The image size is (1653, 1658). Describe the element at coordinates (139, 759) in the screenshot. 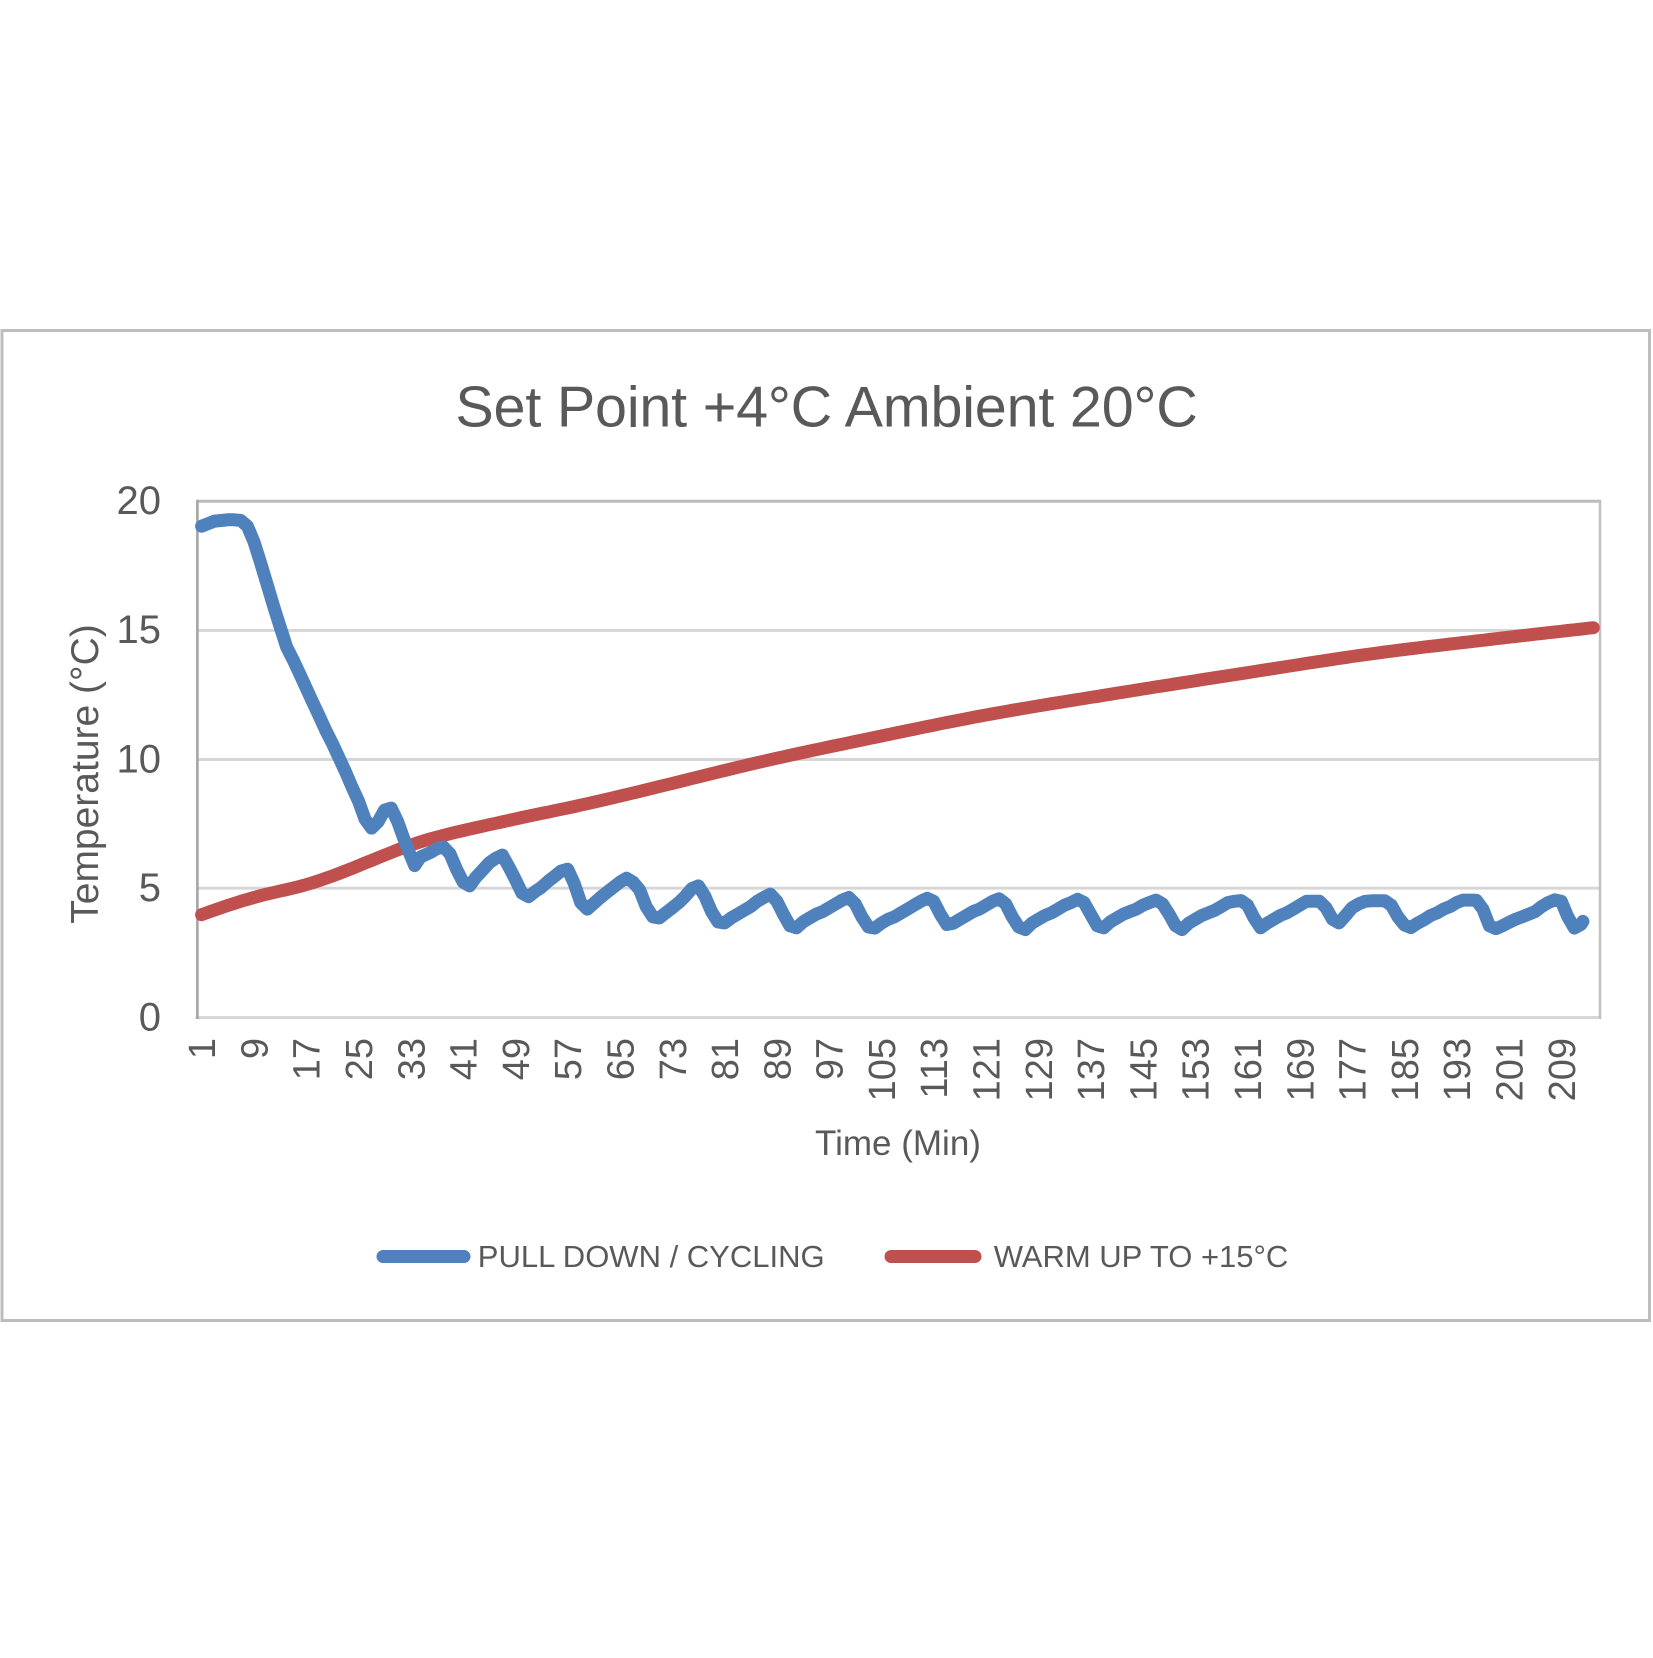

I see `svg-text: 10` at that location.